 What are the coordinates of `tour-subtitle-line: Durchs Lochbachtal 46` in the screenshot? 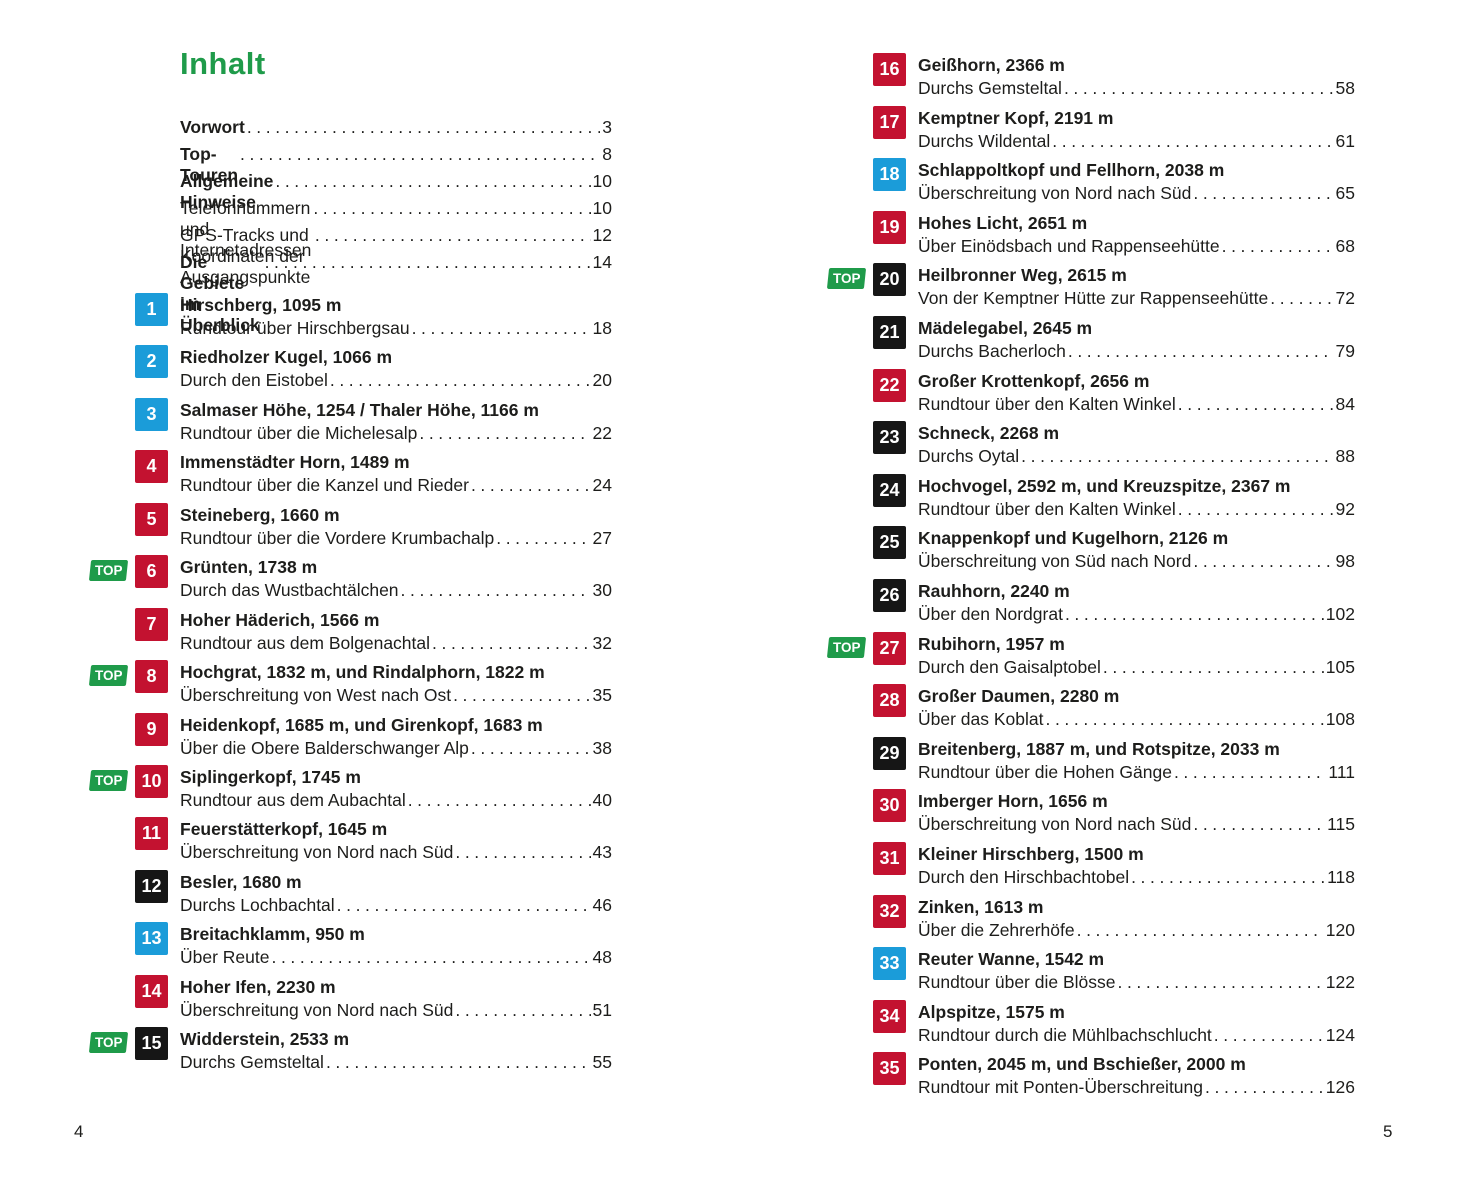 It's located at (396, 905).